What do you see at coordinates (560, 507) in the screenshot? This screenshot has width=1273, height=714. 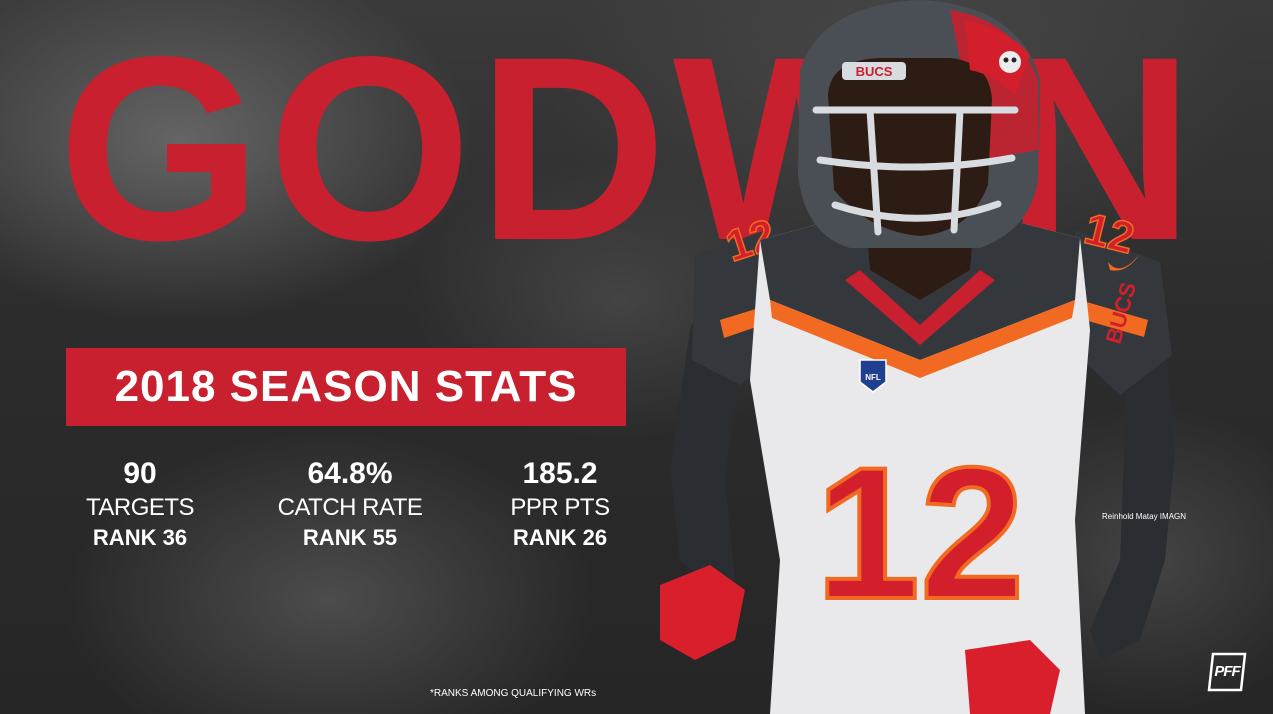 I see `stat-label: PPR PTS` at bounding box center [560, 507].